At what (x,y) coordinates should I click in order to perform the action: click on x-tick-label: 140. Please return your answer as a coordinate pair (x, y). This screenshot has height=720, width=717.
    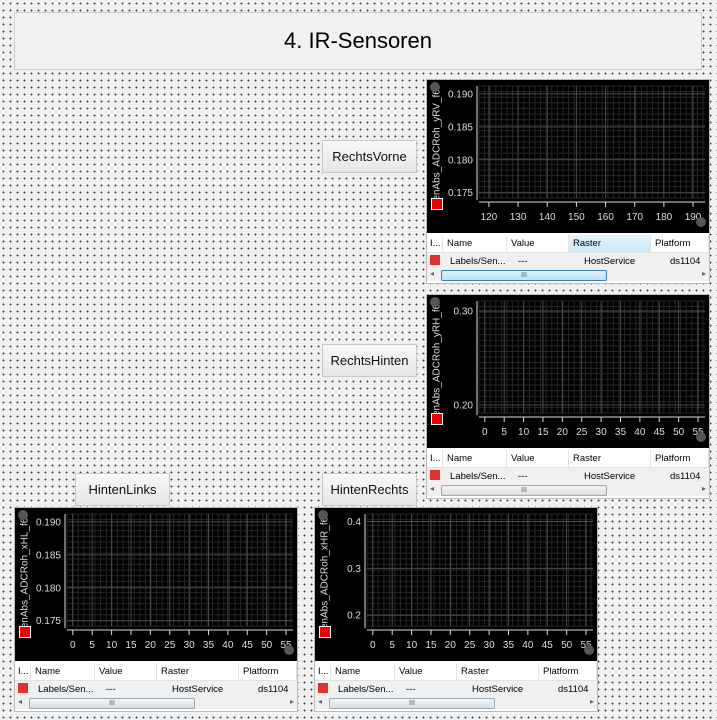
    Looking at the image, I should click on (547, 217).